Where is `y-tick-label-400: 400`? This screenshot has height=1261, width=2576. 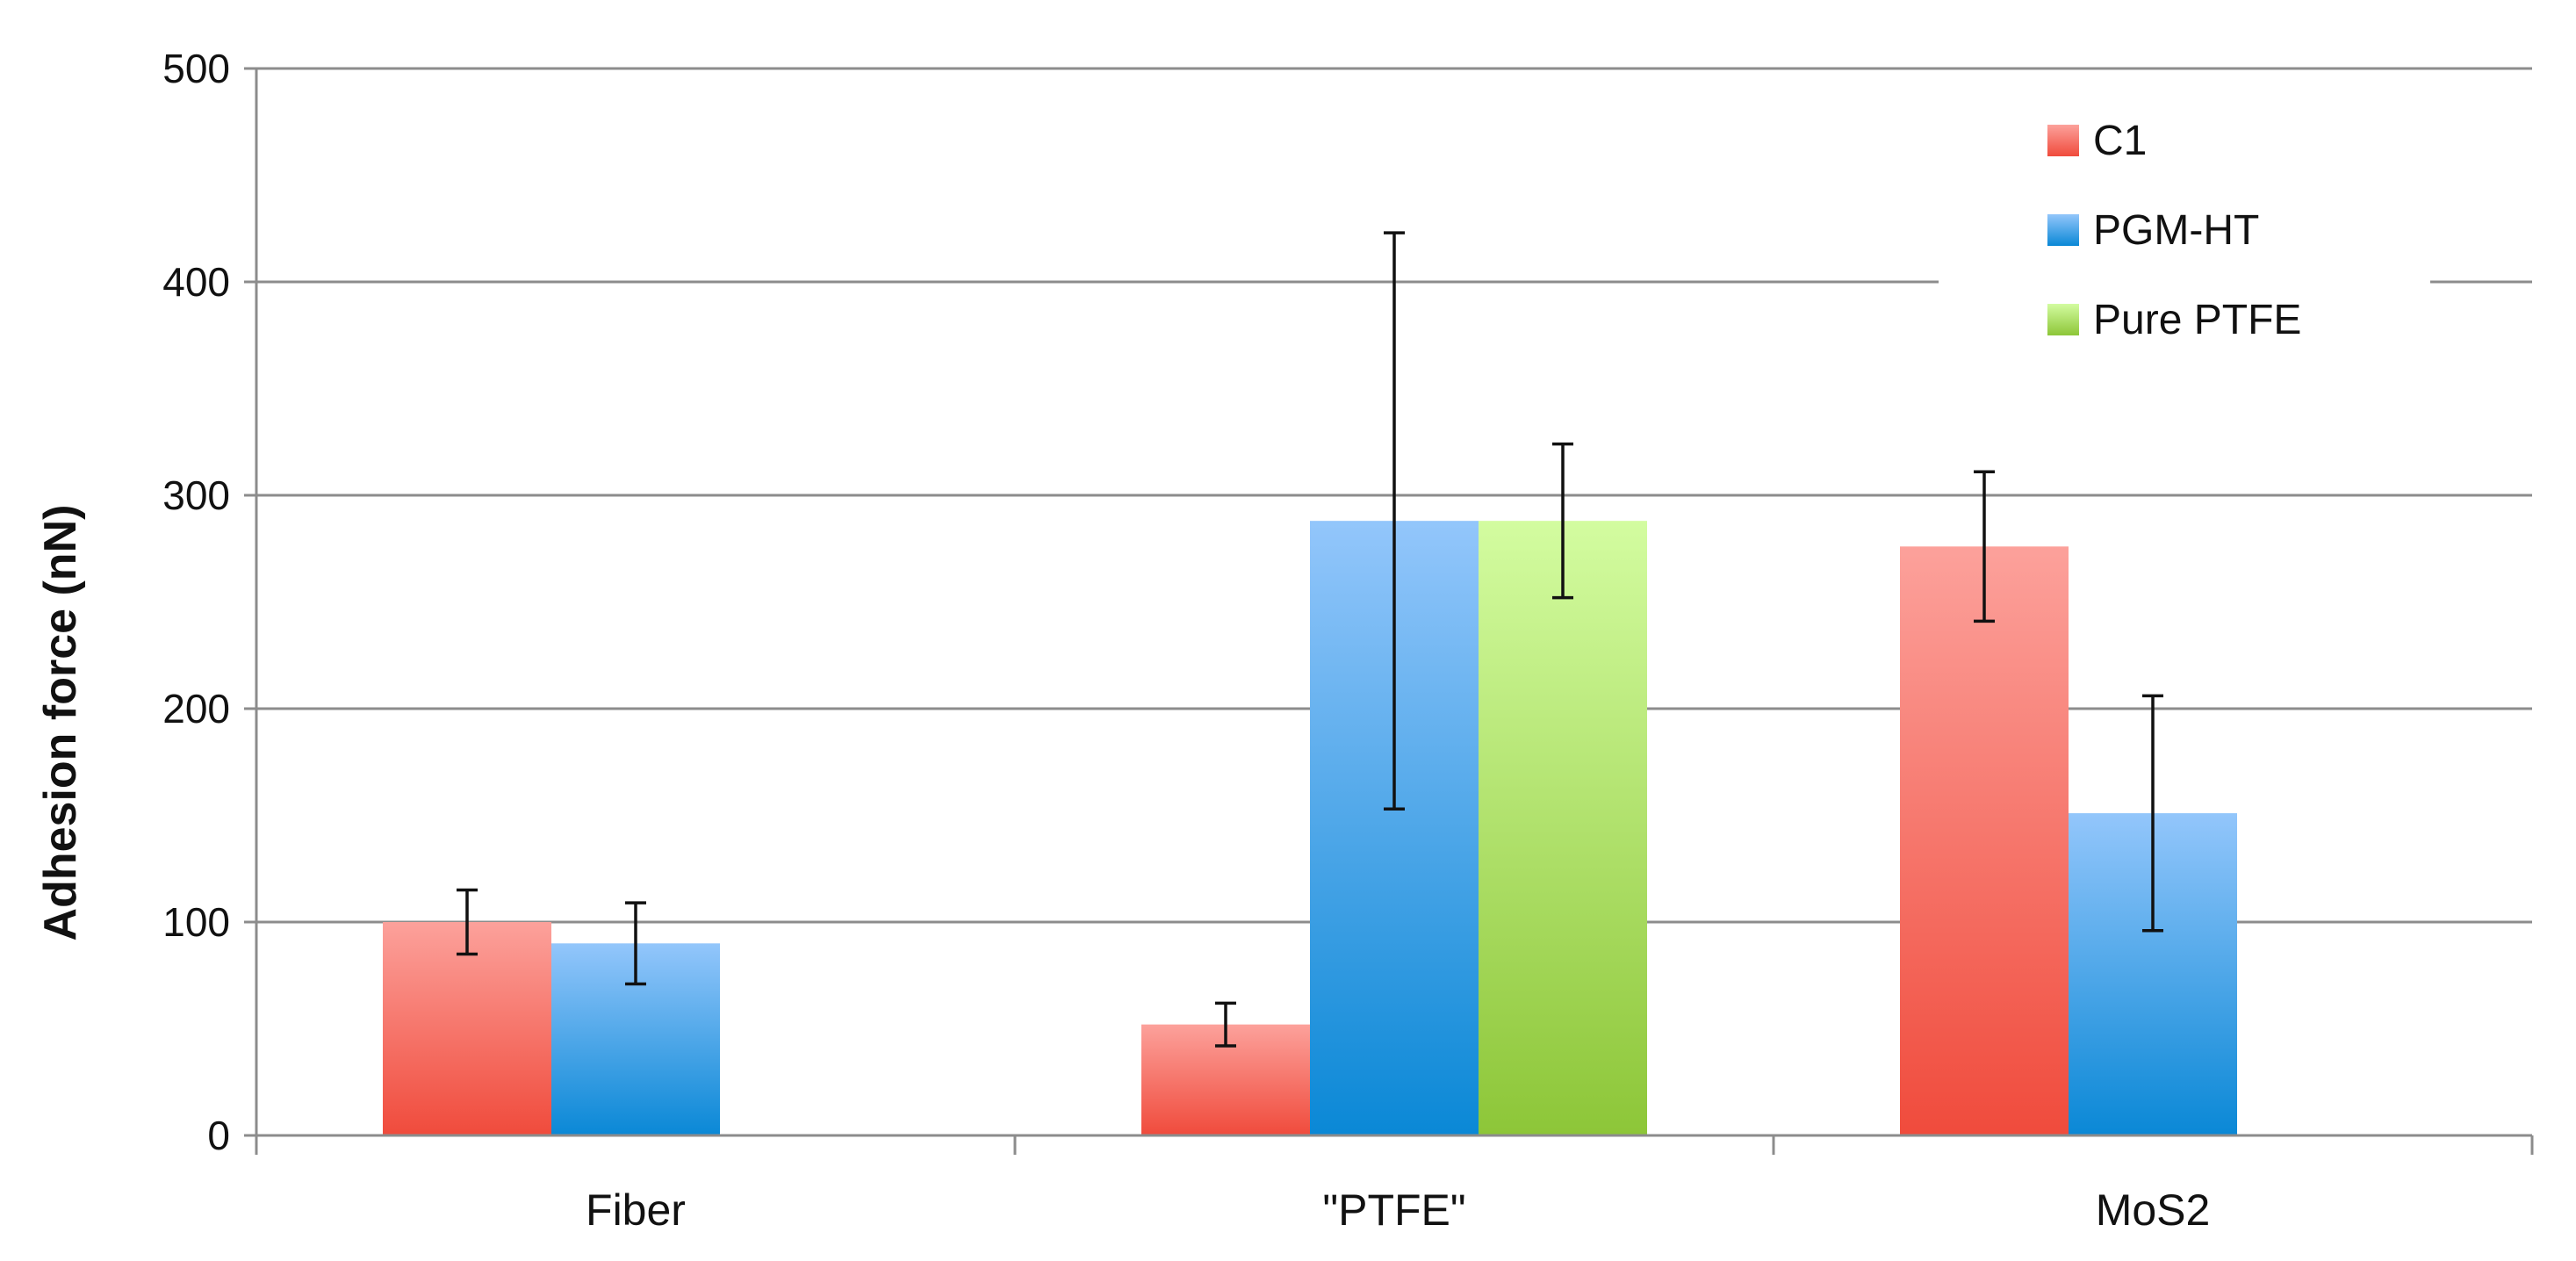 y-tick-label-400: 400 is located at coordinates (196, 282).